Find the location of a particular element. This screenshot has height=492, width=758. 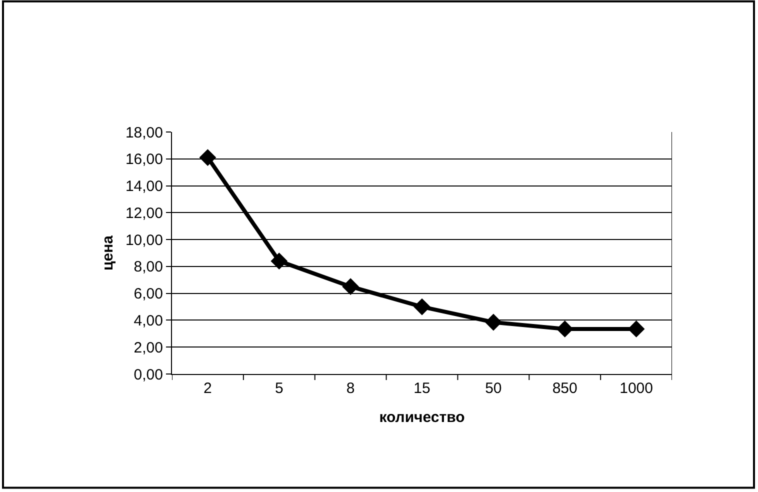

x-tick-label: 15 is located at coordinates (422, 388).